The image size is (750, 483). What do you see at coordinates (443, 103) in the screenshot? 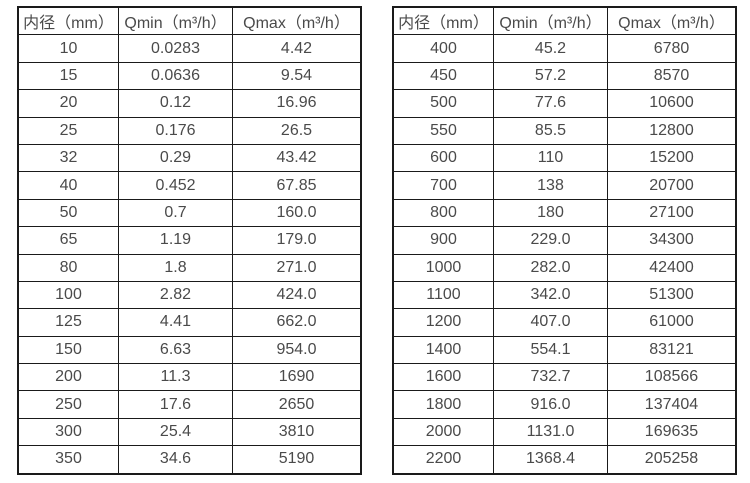
I see `diameter-cell: 500` at bounding box center [443, 103].